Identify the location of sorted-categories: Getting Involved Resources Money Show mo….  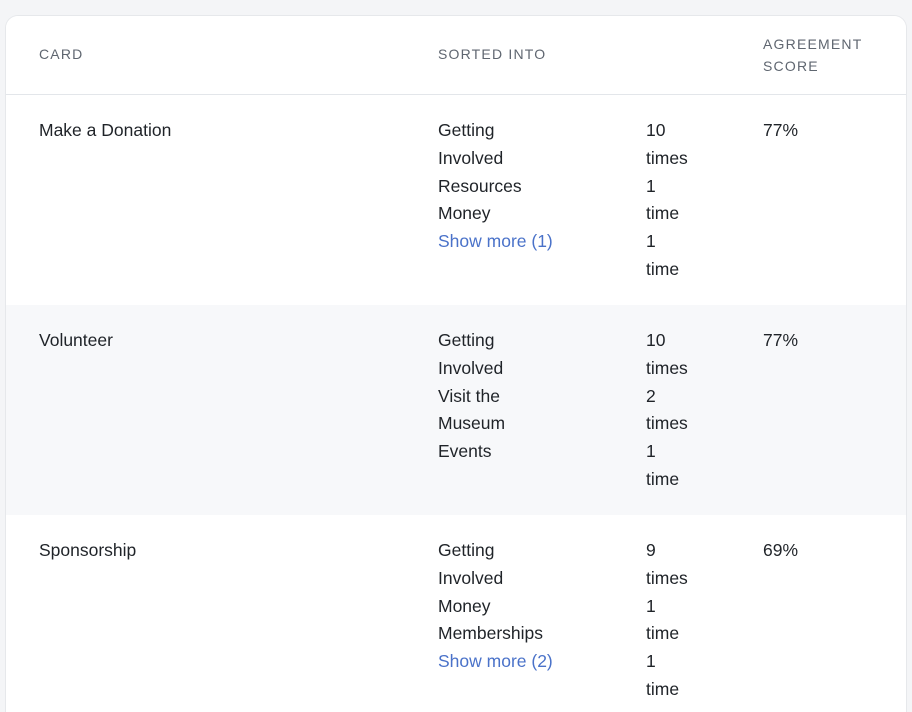
(528, 186).